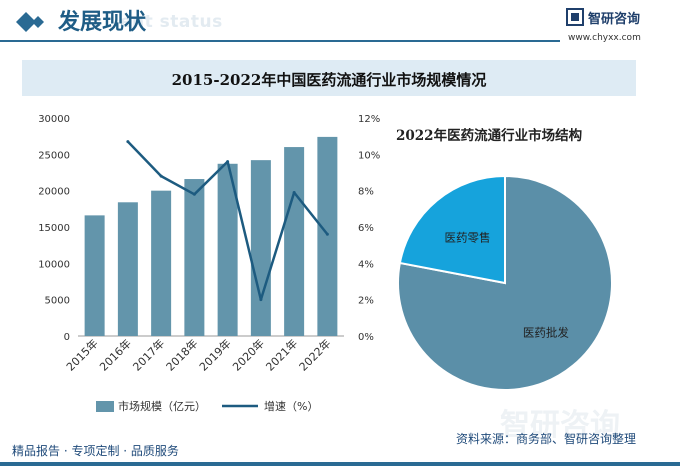  Describe the element at coordinates (546, 332) in the screenshot. I see `pie-slice-label: 医药批发` at that location.